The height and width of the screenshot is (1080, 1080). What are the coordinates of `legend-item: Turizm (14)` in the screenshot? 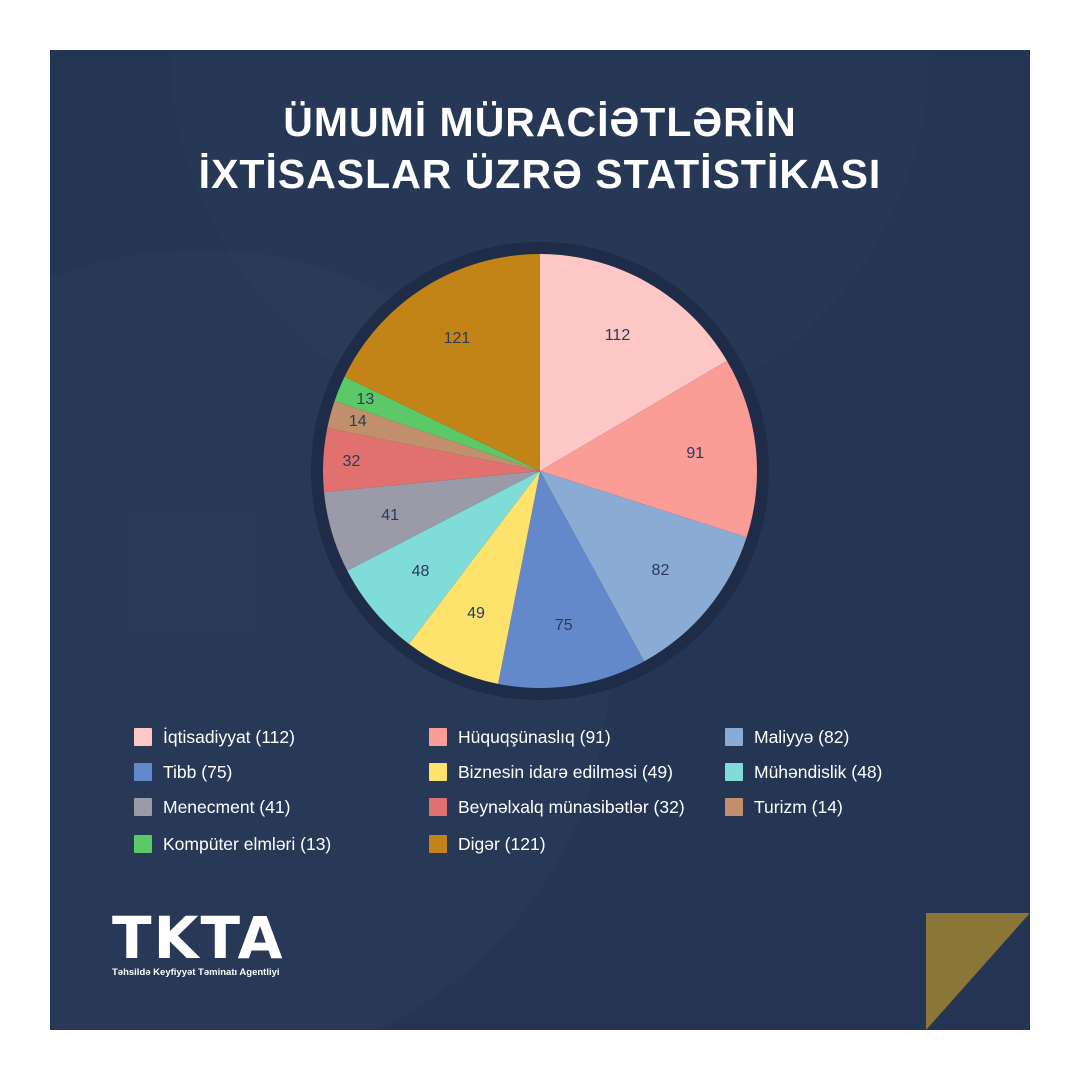 It's located at (784, 807).